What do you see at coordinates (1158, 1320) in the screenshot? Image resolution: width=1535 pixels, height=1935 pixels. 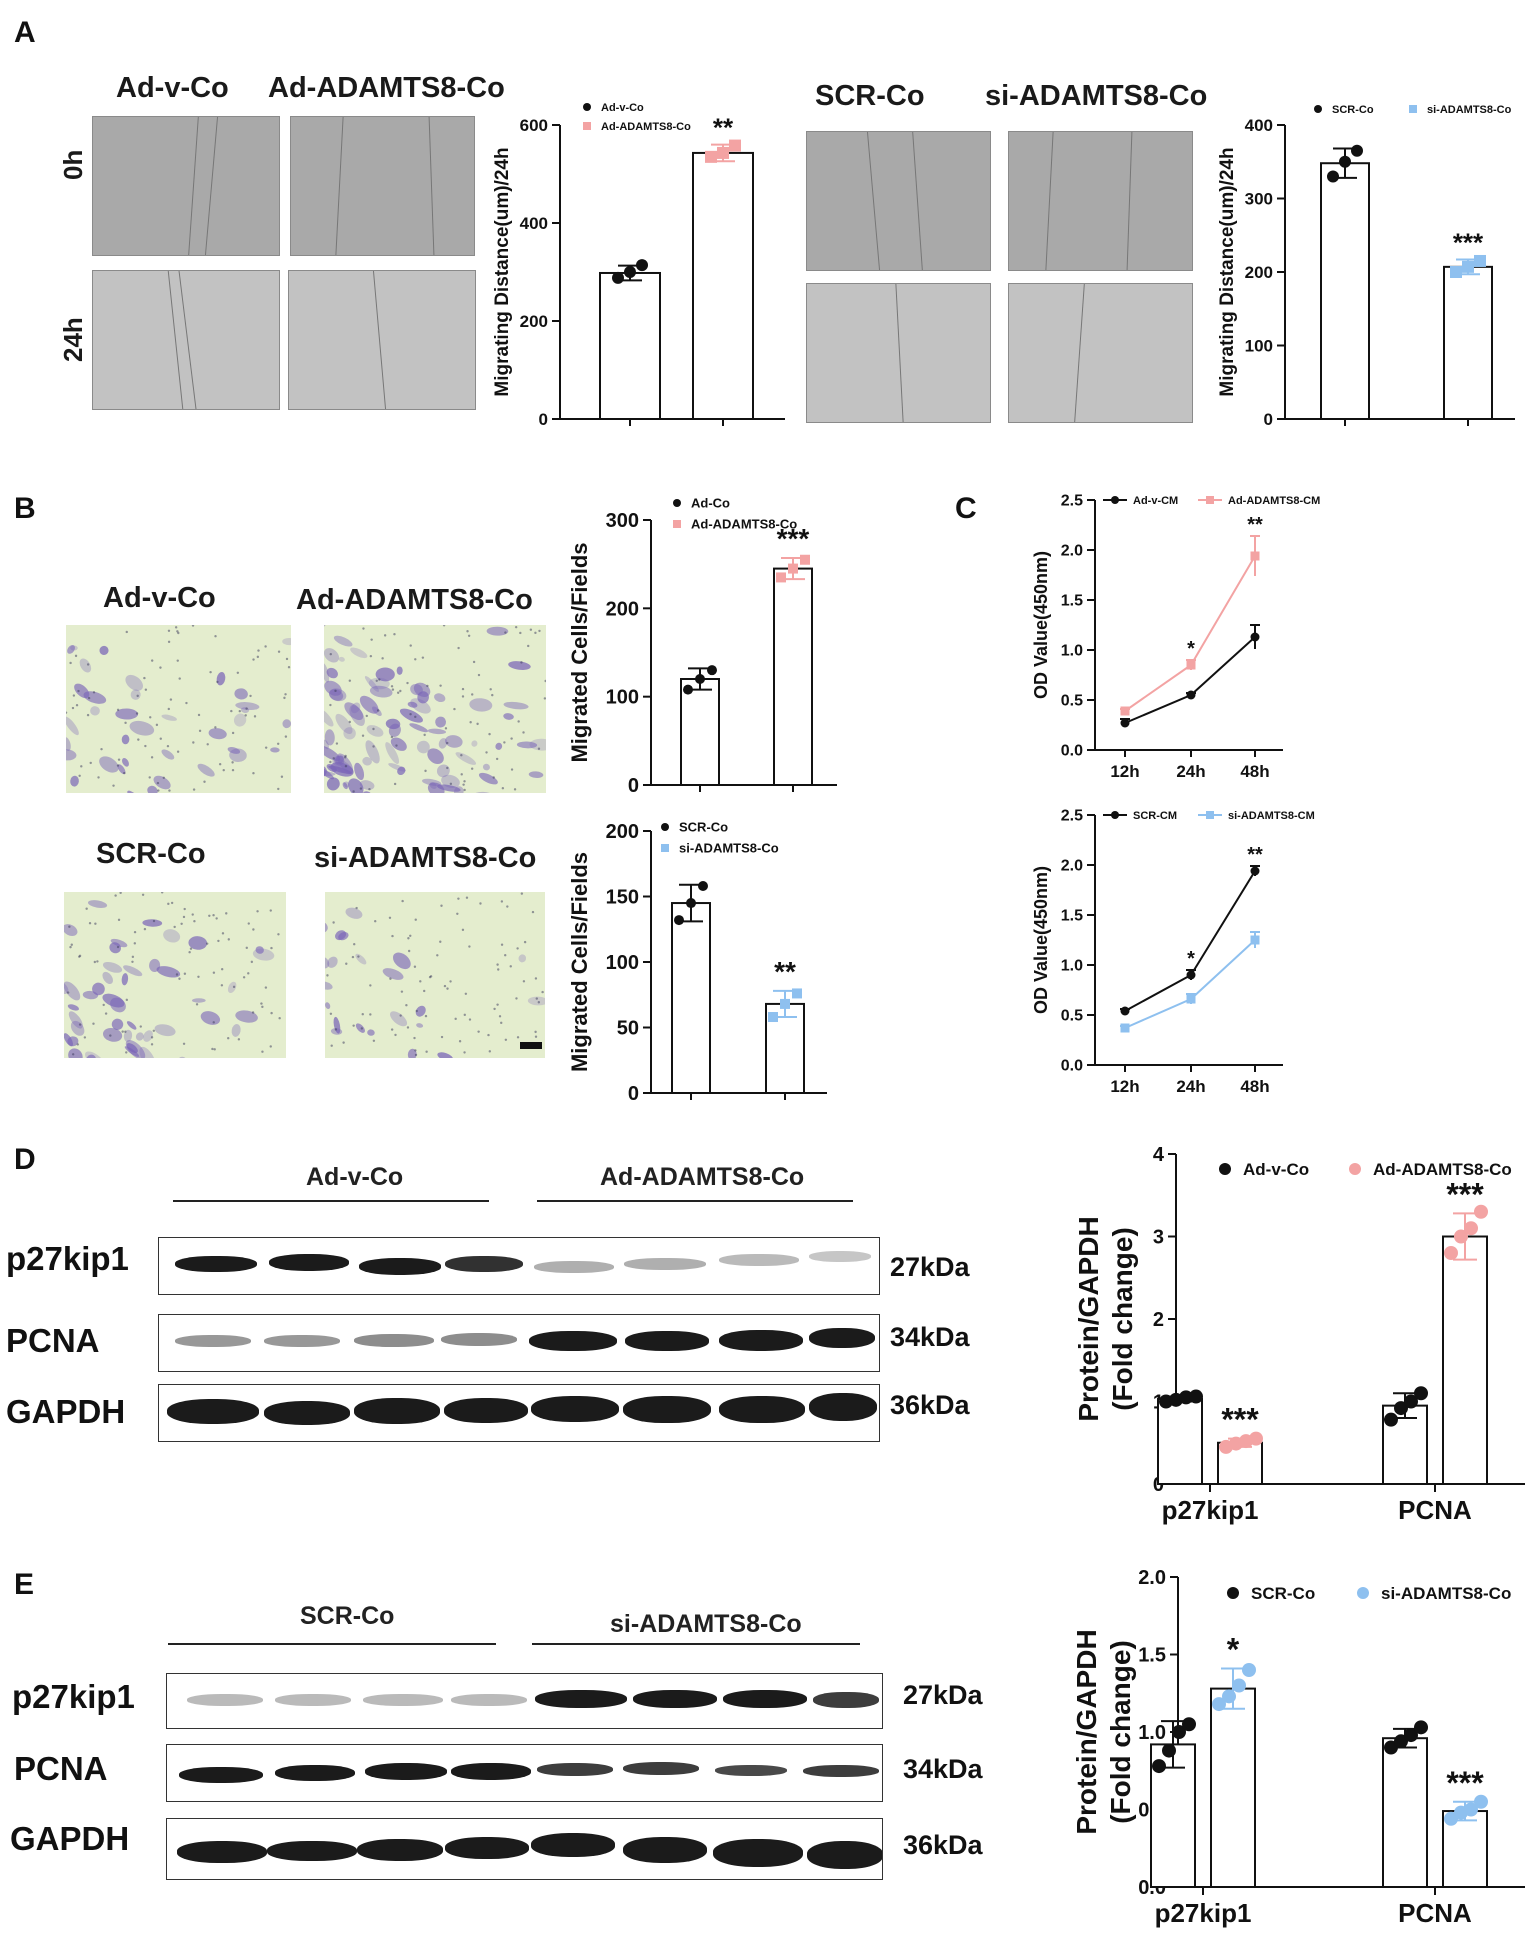 I see `y-tick-label: 2` at bounding box center [1158, 1320].